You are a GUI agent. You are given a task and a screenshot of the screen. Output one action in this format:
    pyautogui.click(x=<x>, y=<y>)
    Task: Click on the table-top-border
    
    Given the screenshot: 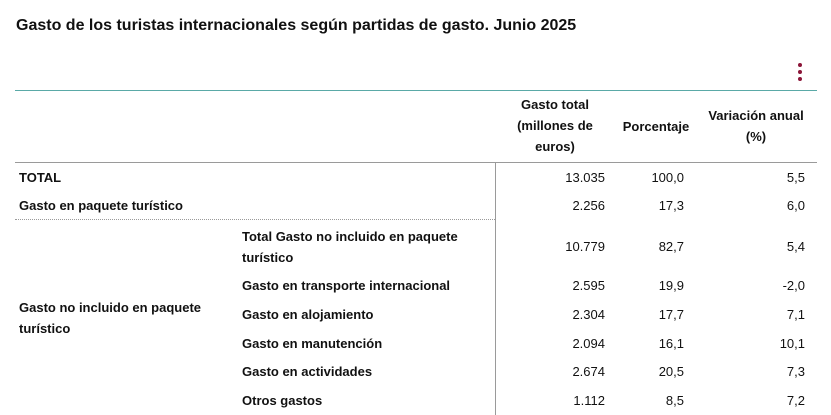 What is the action you would take?
    pyautogui.click(x=416, y=90)
    